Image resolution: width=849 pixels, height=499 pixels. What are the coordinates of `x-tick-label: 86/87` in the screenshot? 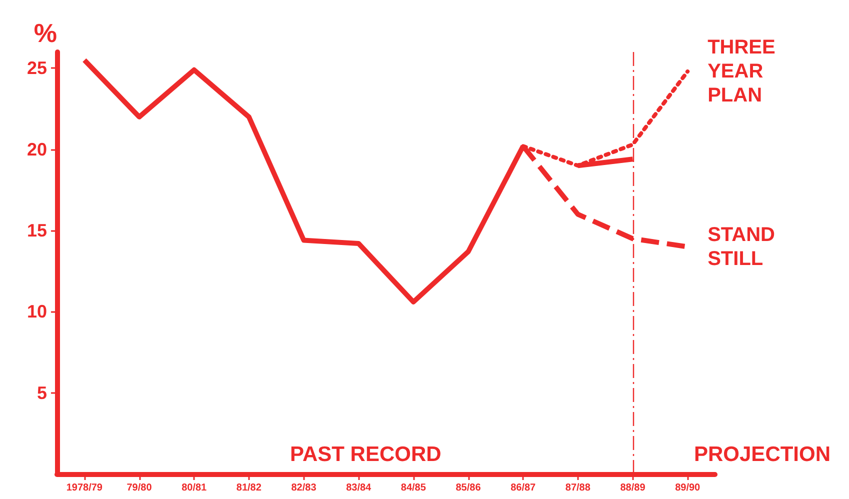 It's located at (523, 488).